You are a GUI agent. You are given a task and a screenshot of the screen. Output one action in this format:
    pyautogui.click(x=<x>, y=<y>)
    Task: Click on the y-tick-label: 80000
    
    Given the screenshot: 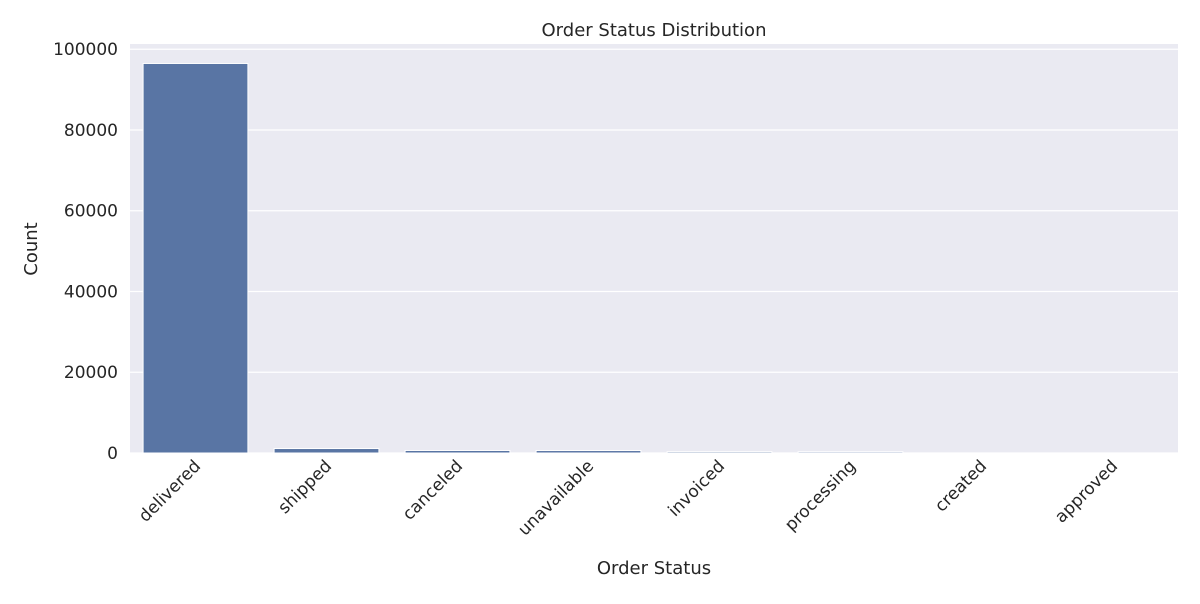 What is the action you would take?
    pyautogui.click(x=91, y=131)
    